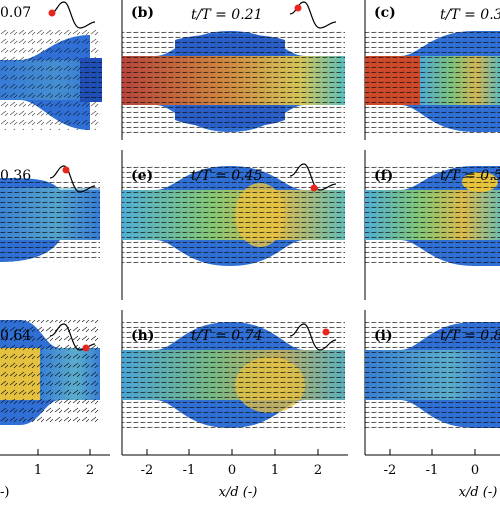 The height and width of the screenshot is (505, 500). What do you see at coordinates (55, 474) in the screenshot?
I see `x-axis-left: 1 2 -)` at bounding box center [55, 474].